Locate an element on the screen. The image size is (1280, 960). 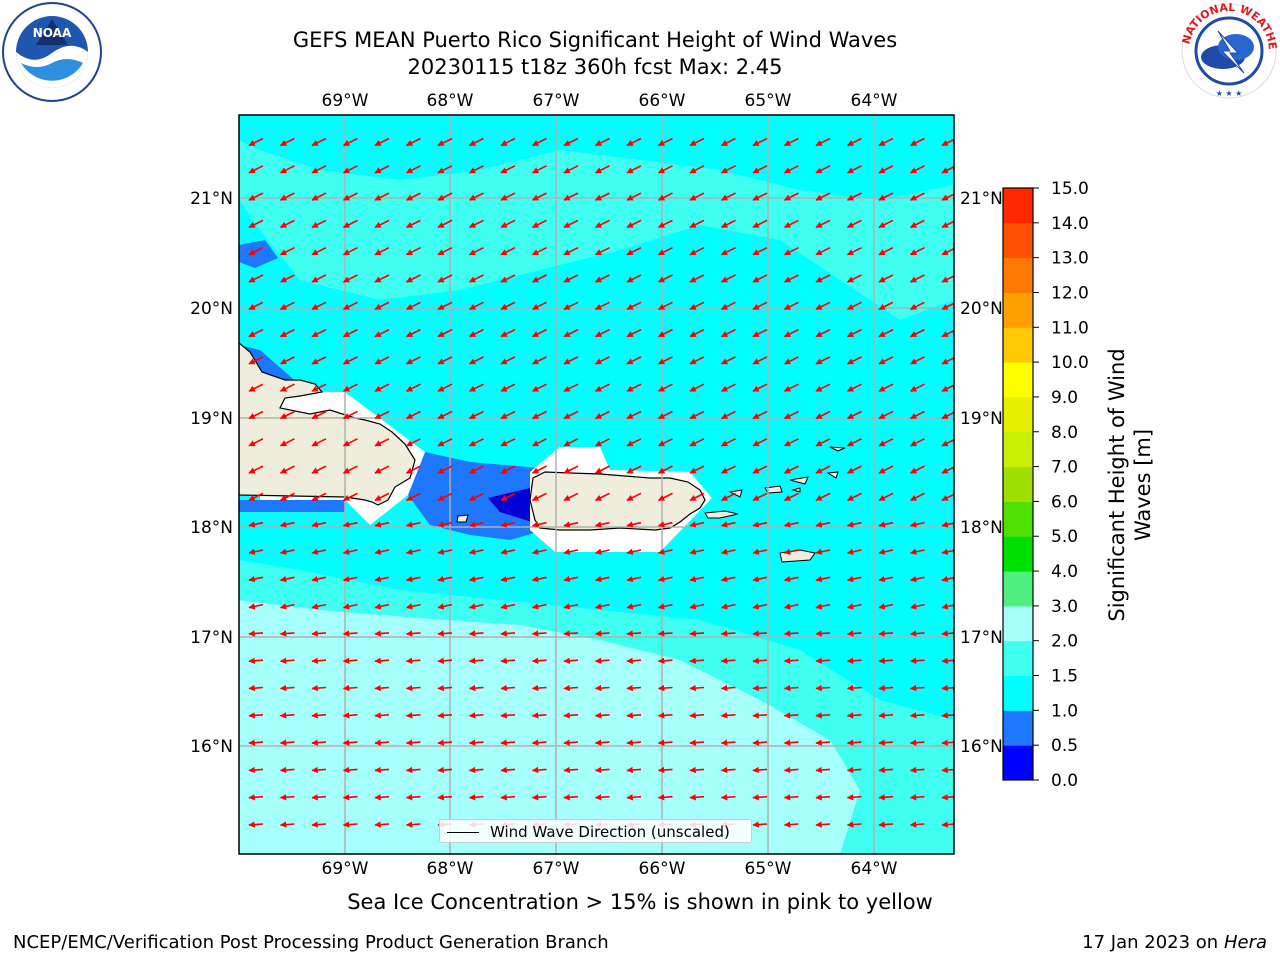
legend-label: Wind Wave Direction (unscaled) is located at coordinates (610, 832).